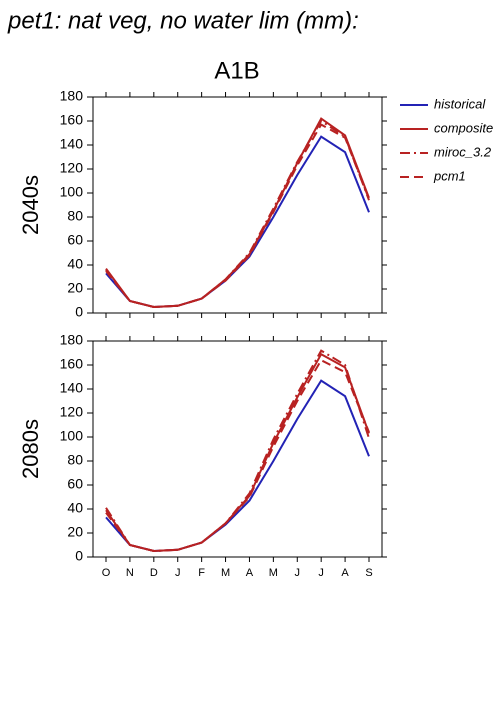 The width and height of the screenshot is (501, 709). What do you see at coordinates (30, 449) in the screenshot?
I see `y-axis-label: 2080s` at bounding box center [30, 449].